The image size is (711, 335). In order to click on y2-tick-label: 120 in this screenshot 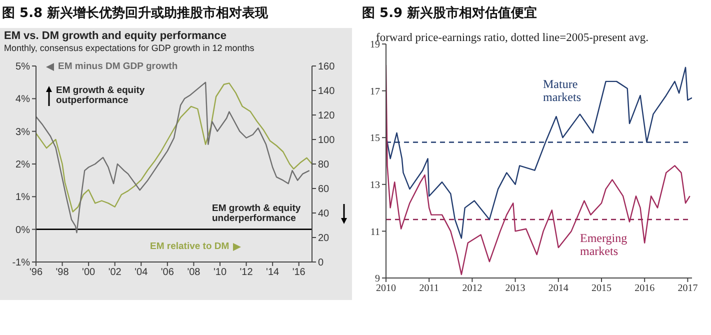, I will do `click(327, 116)`.